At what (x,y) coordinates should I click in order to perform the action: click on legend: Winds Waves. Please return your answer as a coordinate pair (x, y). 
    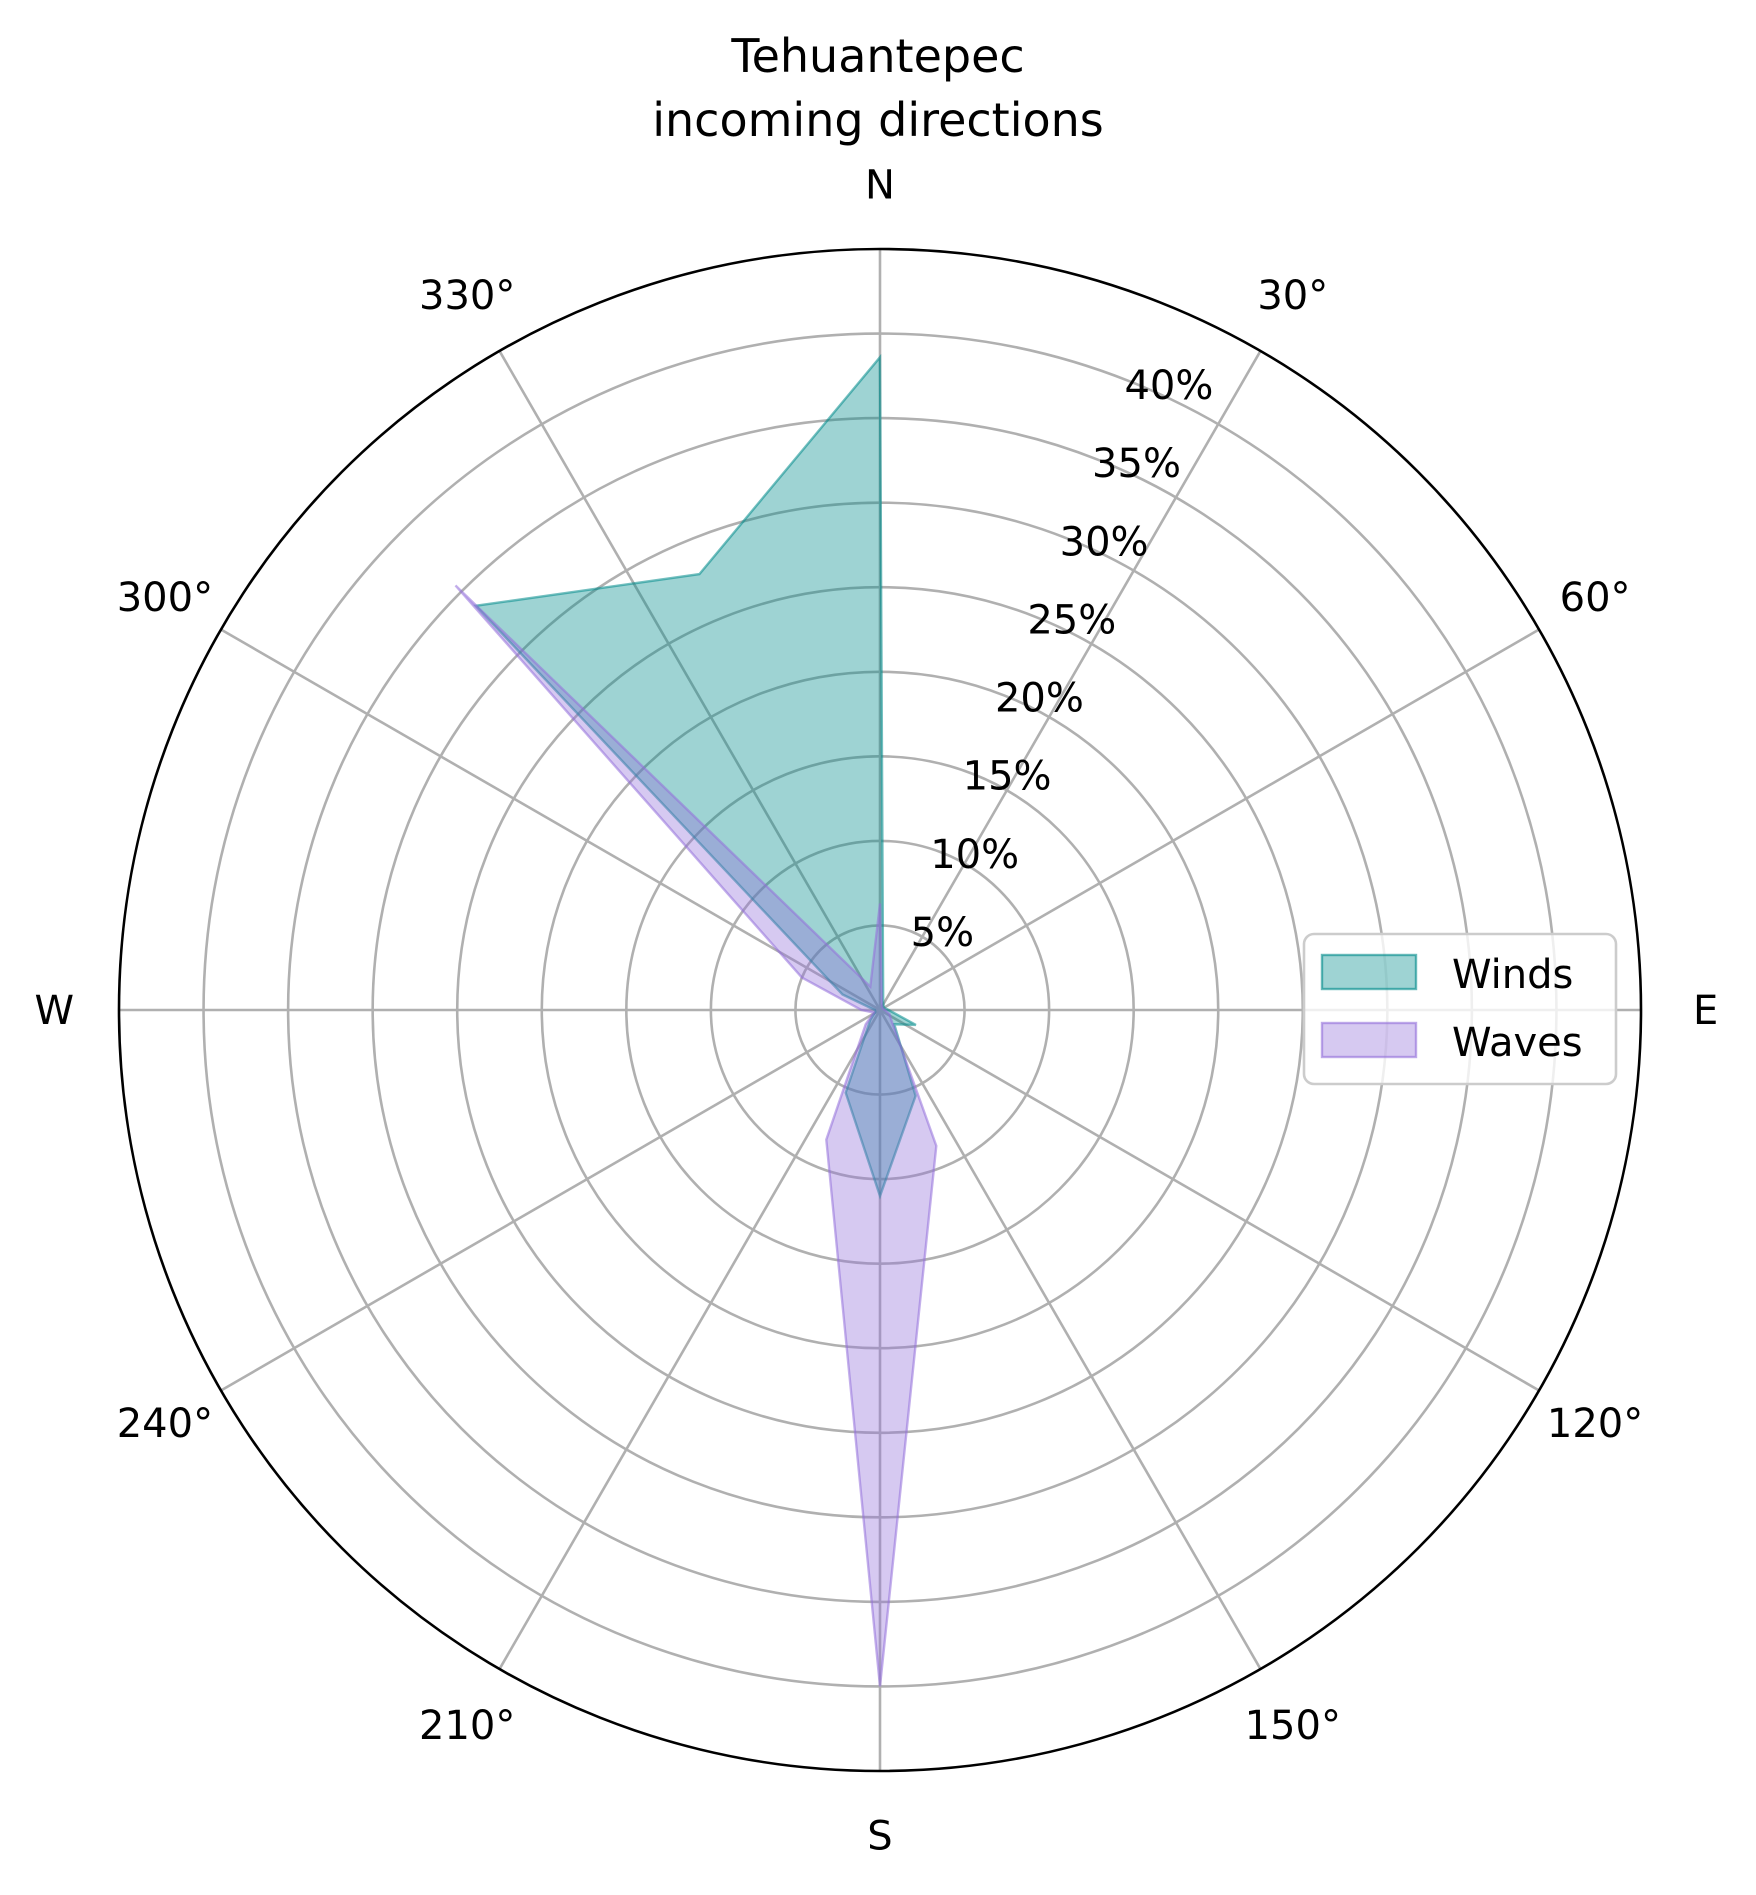
    Looking at the image, I should click on (1460, 1009).